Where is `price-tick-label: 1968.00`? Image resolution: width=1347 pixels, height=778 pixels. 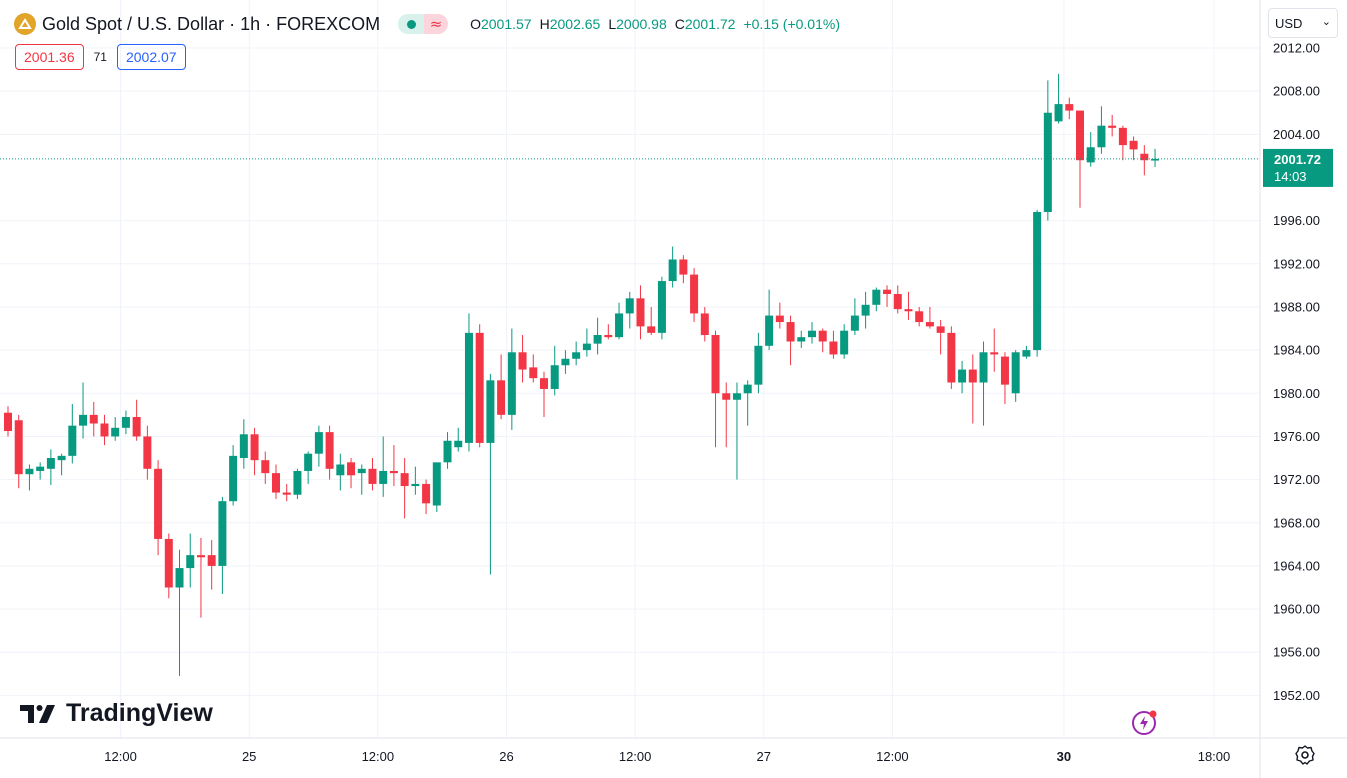 price-tick-label: 1968.00 is located at coordinates (1296, 522).